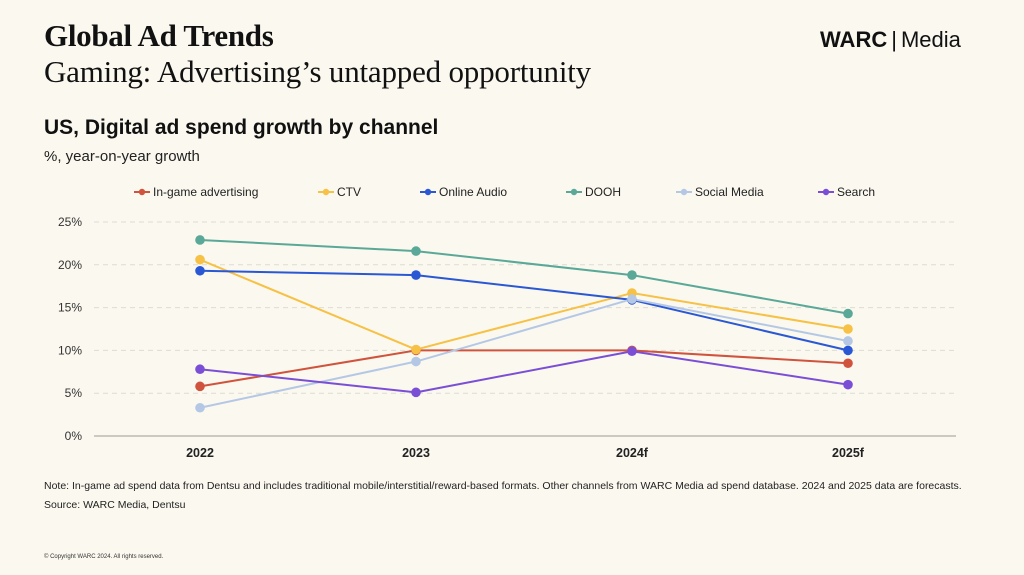  I want to click on legend-label: DOOH, so click(603, 192).